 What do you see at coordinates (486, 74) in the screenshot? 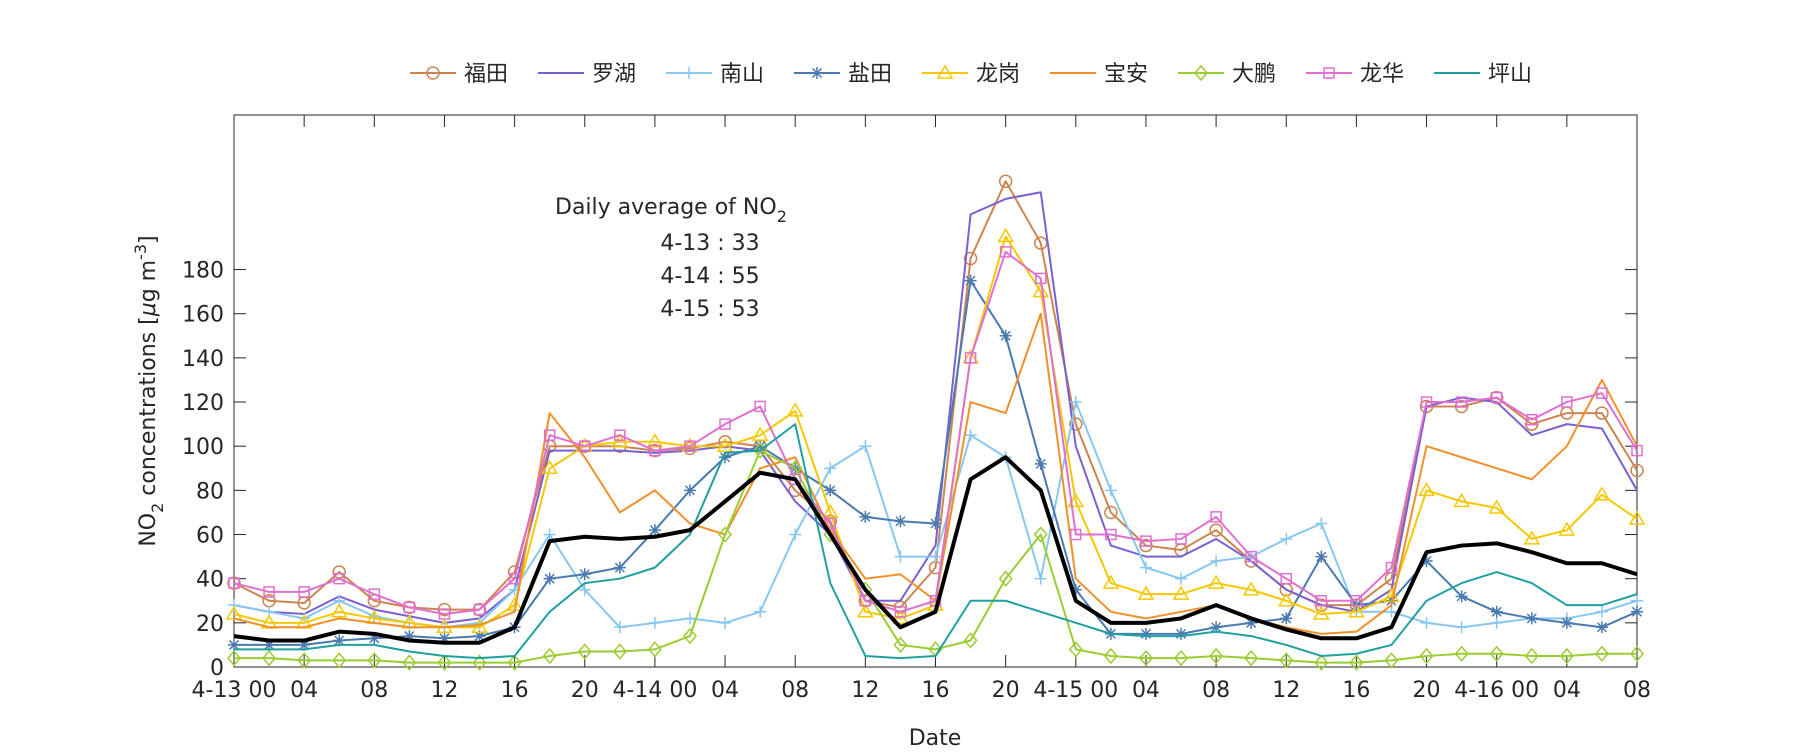
I see `legend-label: 福田` at bounding box center [486, 74].